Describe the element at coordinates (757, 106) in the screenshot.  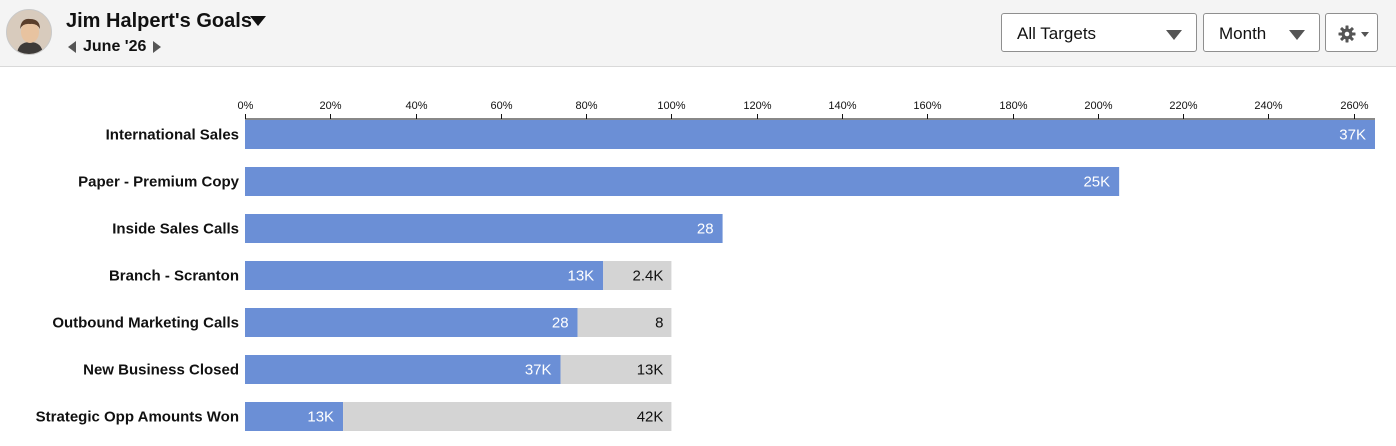
I see `x-axis-tick-label: 120%` at that location.